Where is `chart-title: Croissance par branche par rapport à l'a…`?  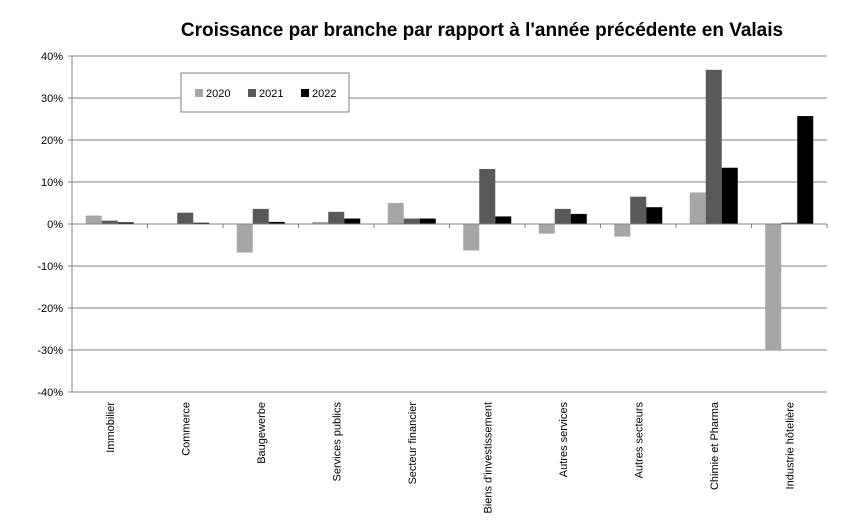
chart-title: Croissance par branche par rapport à l'a… is located at coordinates (482, 30).